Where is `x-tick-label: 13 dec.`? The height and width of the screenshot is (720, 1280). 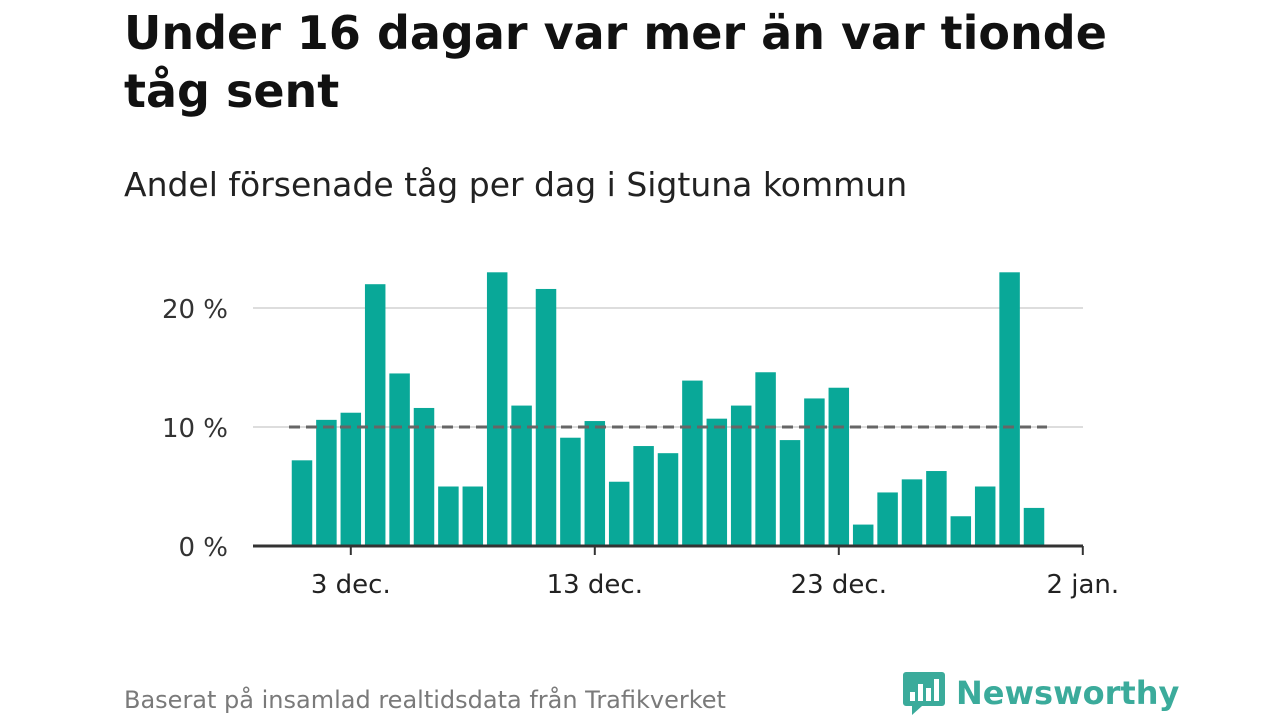
x-tick-label: 13 dec. is located at coordinates (595, 585).